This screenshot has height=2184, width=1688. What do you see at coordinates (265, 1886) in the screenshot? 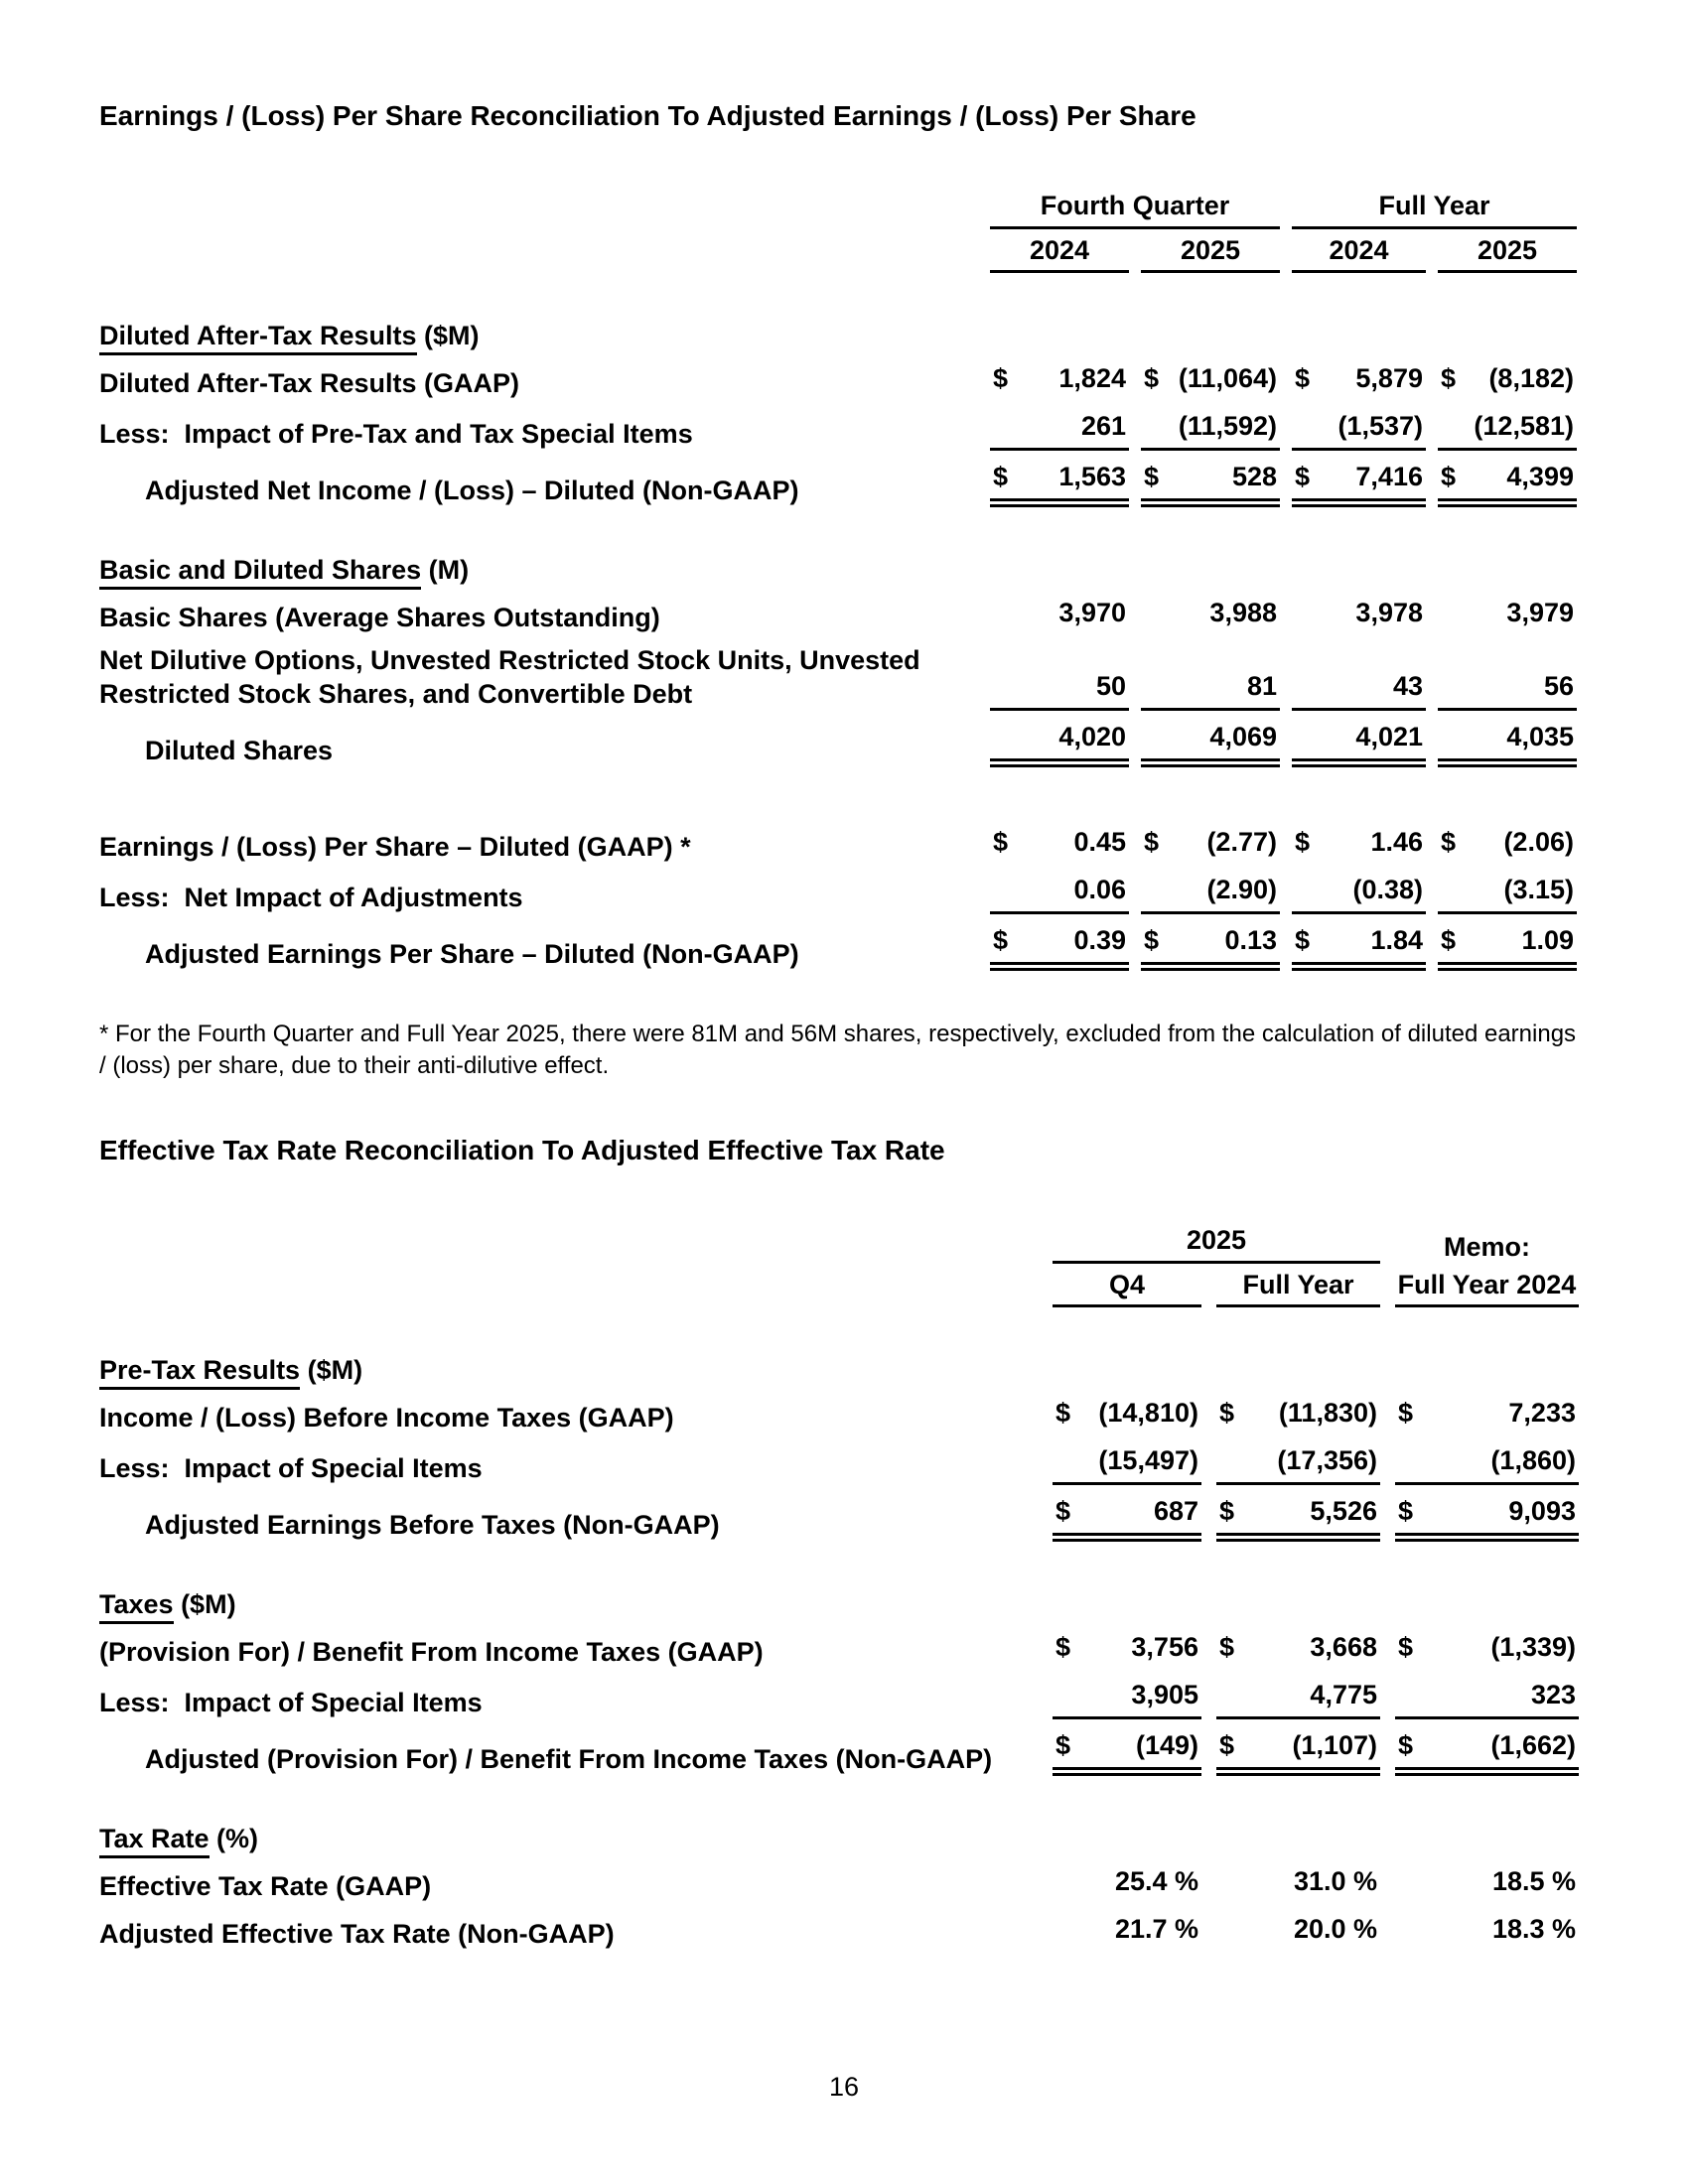
I see `row-label: Effective Tax Rate (GAAP)` at bounding box center [265, 1886].